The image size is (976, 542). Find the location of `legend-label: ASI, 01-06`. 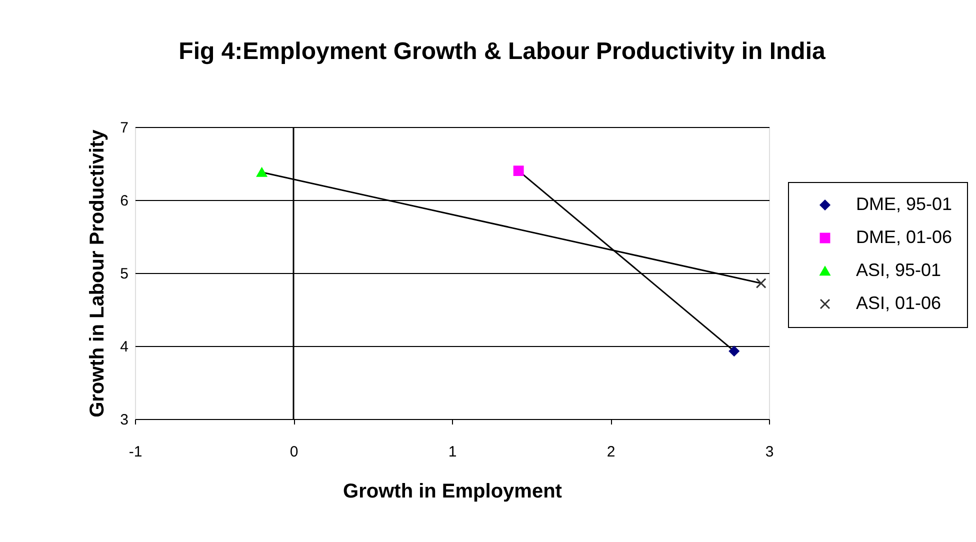

legend-label: ASI, 01-06 is located at coordinates (899, 303).